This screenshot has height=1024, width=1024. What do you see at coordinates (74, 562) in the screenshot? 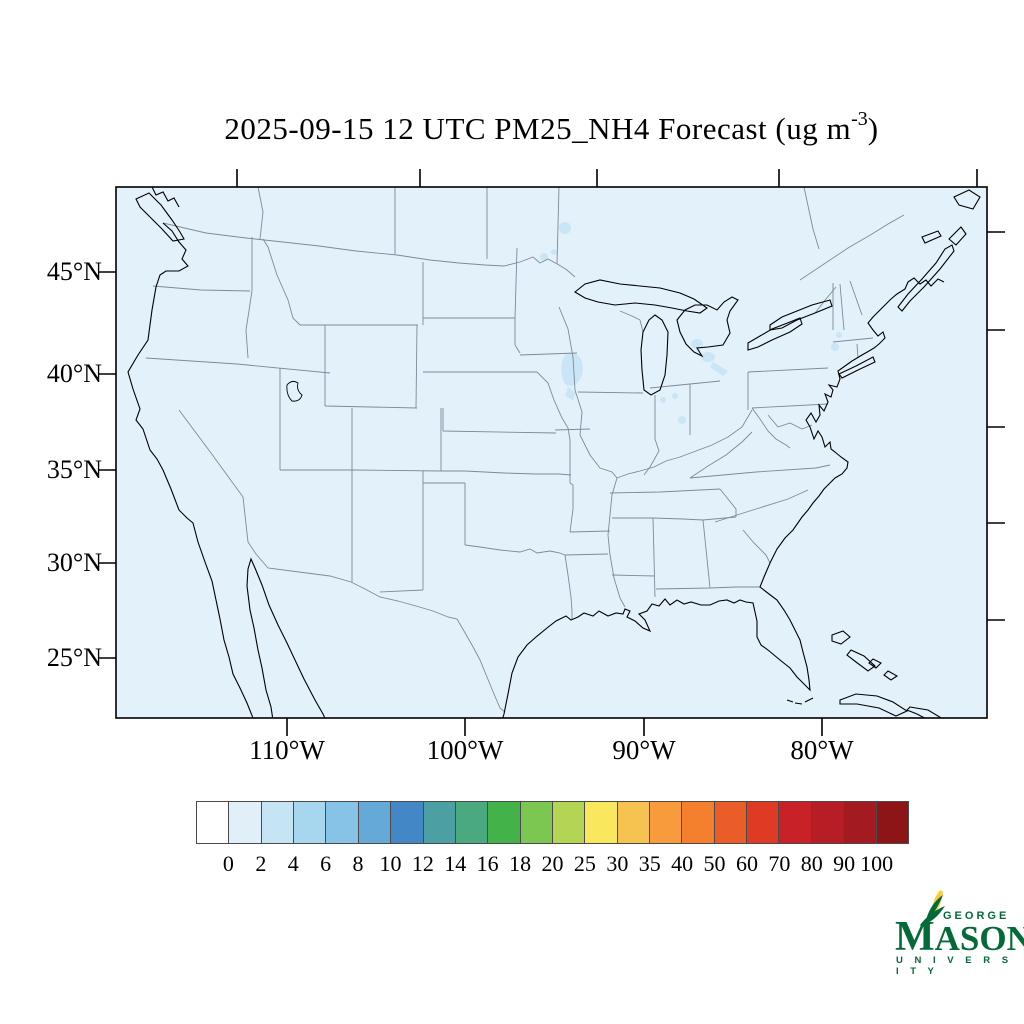
I see `lat-label-30n: 30°N` at bounding box center [74, 562].